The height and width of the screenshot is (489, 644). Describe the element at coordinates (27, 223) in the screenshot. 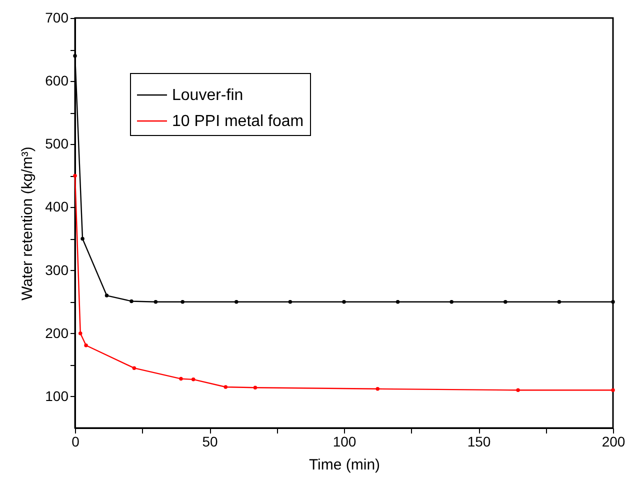

I see `y-axis-title: Water retention (kg/m³)` at that location.